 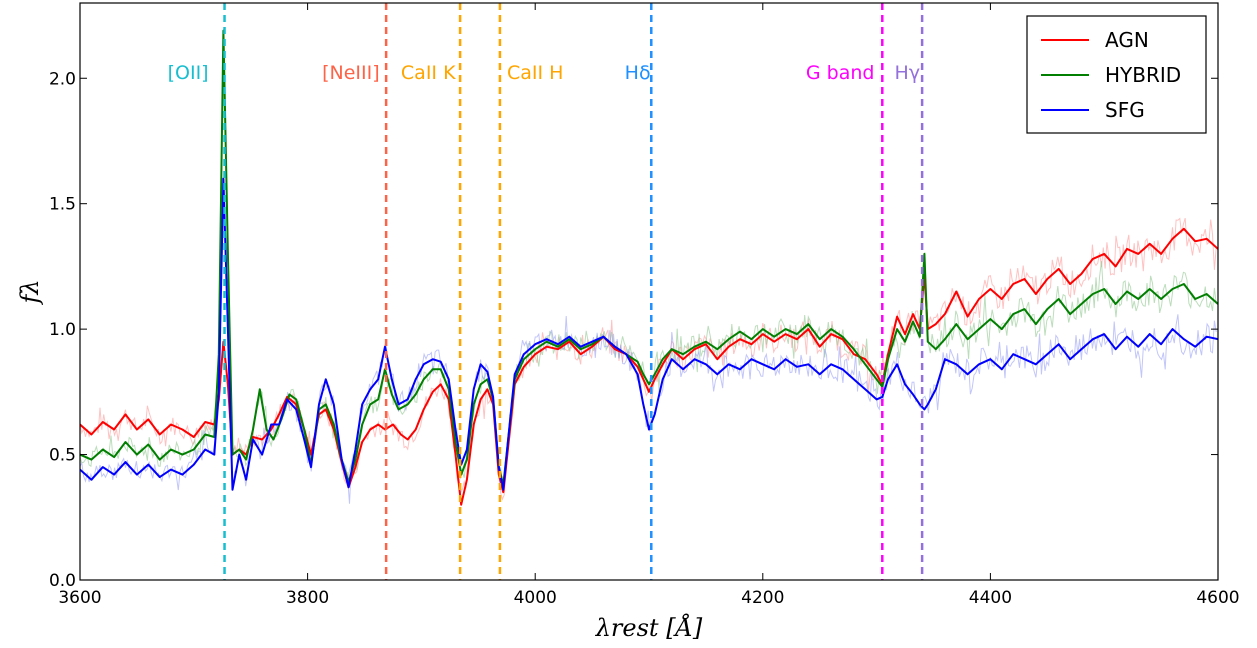 I want to click on legend: AGN HYBRID SFG, so click(x=1116, y=74).